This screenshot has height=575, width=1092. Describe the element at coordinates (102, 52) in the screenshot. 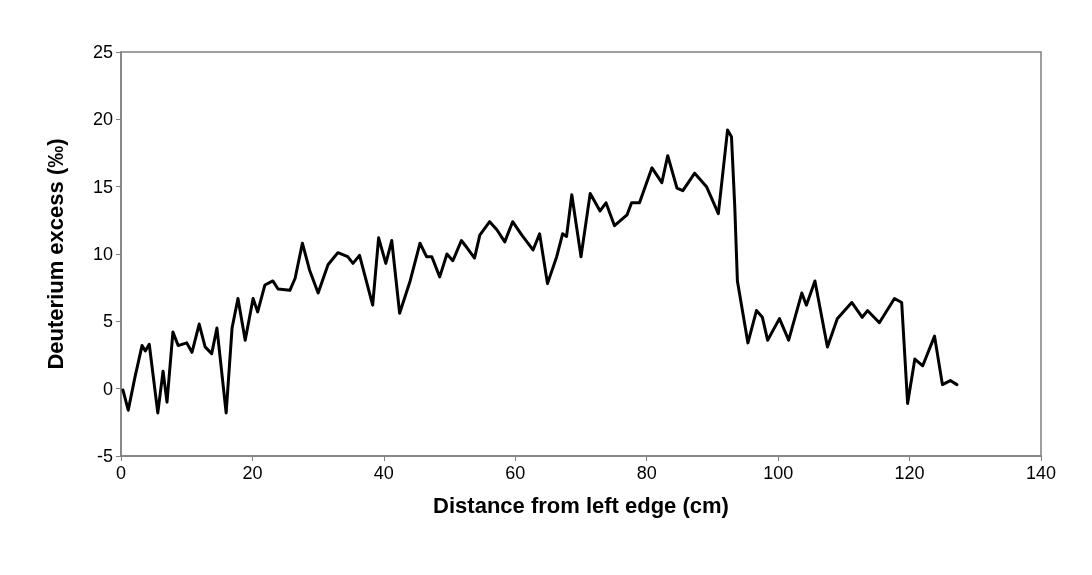

I see `y-tick-label: 25` at that location.